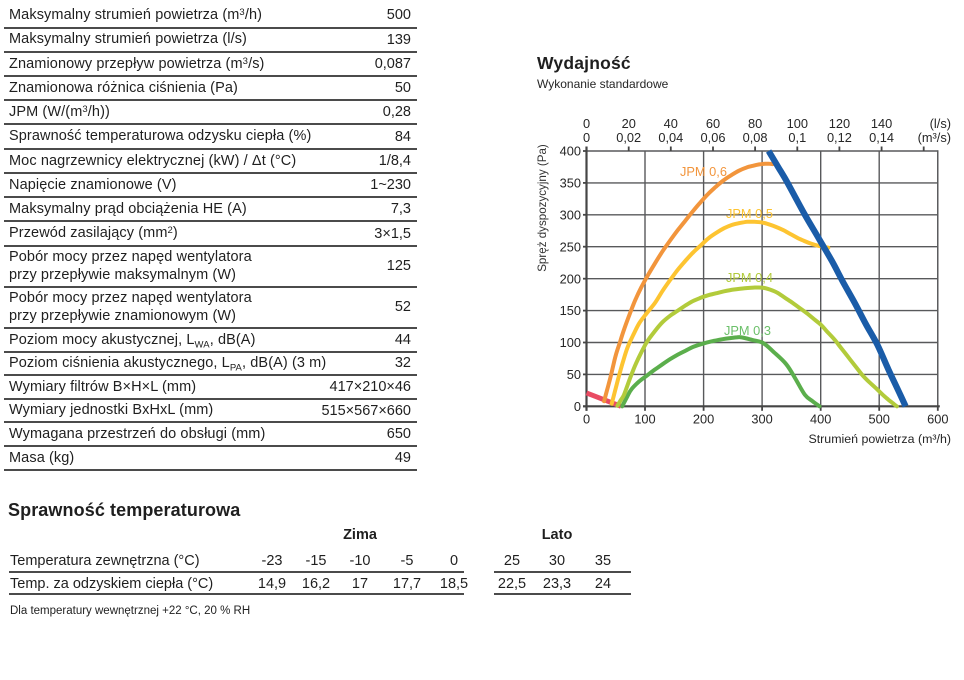 This screenshot has height=680, width=964. I want to click on svg-text: 500, so click(879, 419).